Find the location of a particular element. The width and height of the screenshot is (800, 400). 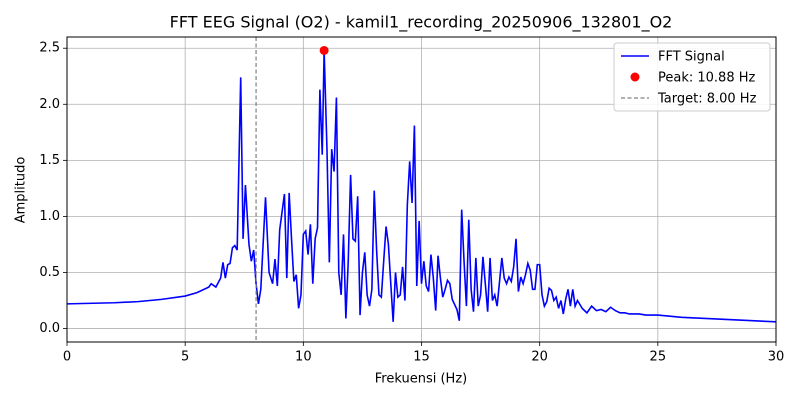

x-tick-label: 25 is located at coordinates (658, 357).